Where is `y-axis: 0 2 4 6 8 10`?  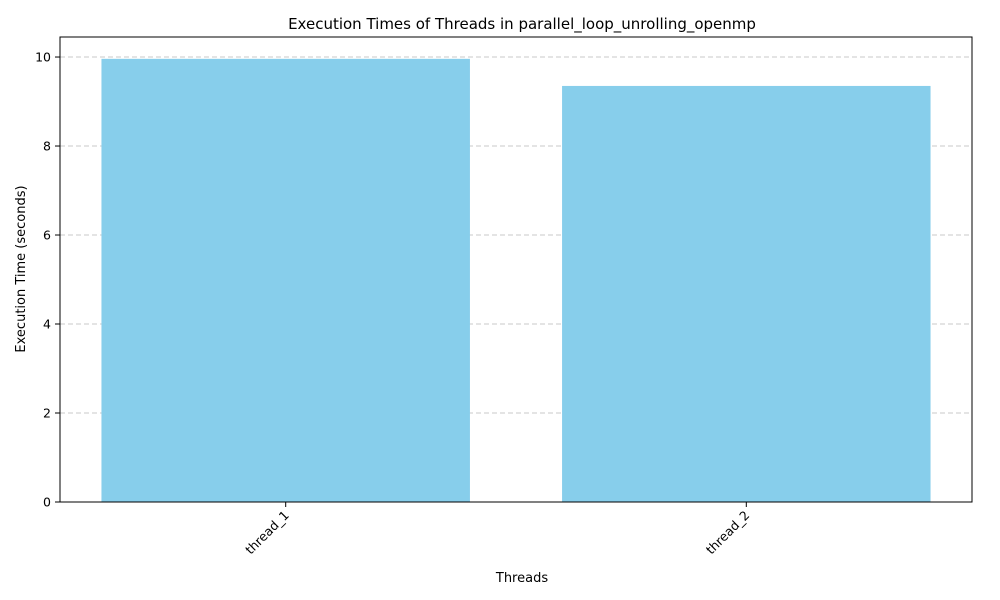
y-axis: 0 2 4 6 8 10 is located at coordinates (47, 280).